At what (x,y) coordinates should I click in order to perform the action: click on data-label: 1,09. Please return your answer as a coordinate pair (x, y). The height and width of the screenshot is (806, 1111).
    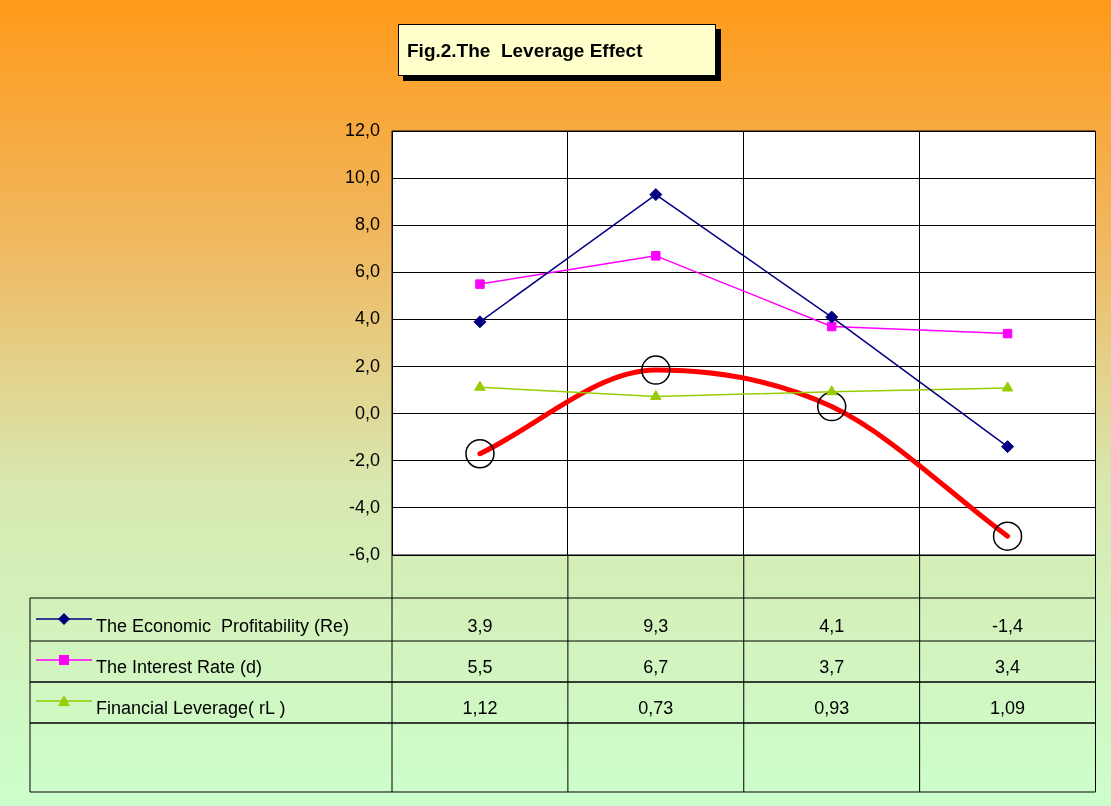
    Looking at the image, I should click on (1008, 707).